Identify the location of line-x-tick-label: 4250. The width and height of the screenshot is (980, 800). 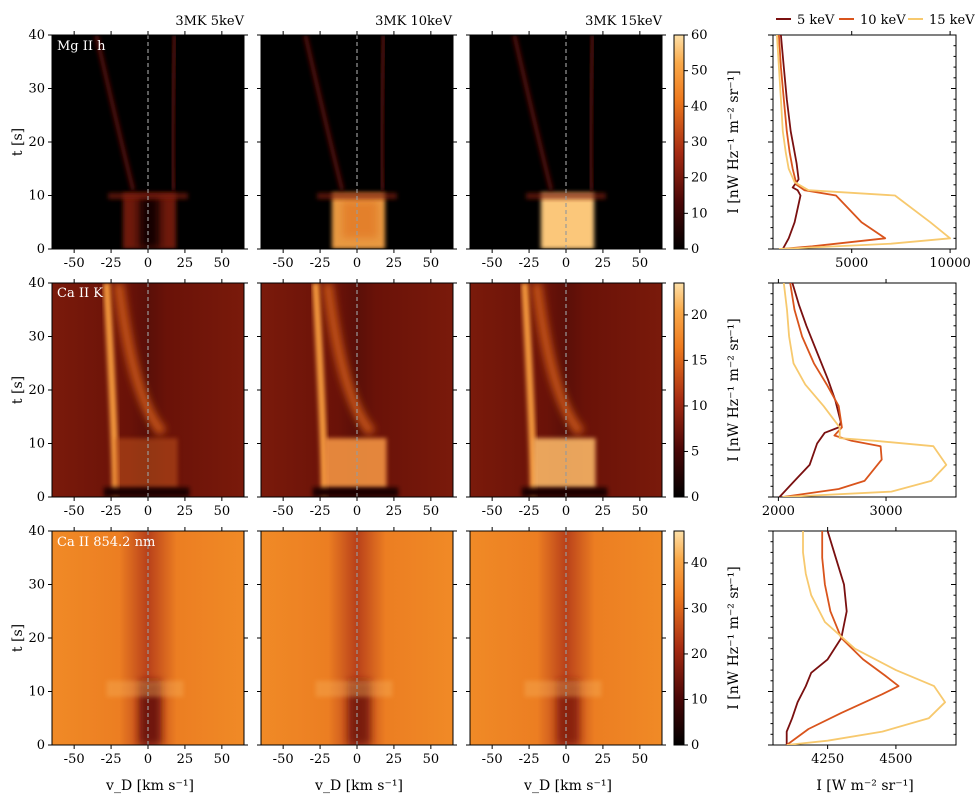
(827, 759).